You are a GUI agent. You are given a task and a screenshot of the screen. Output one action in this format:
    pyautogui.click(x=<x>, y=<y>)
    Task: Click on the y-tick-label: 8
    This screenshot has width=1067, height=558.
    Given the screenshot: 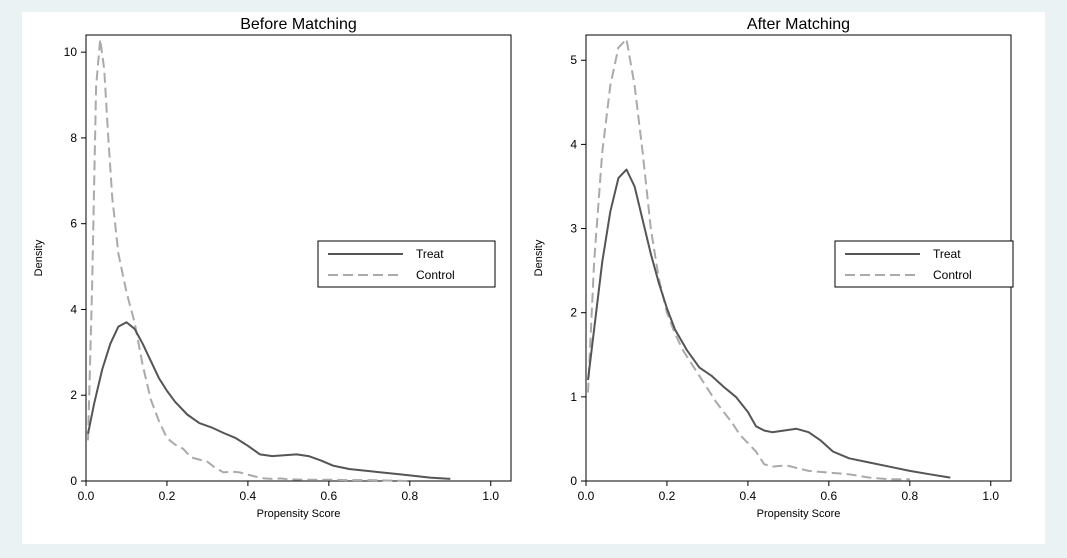 What is the action you would take?
    pyautogui.click(x=73, y=138)
    